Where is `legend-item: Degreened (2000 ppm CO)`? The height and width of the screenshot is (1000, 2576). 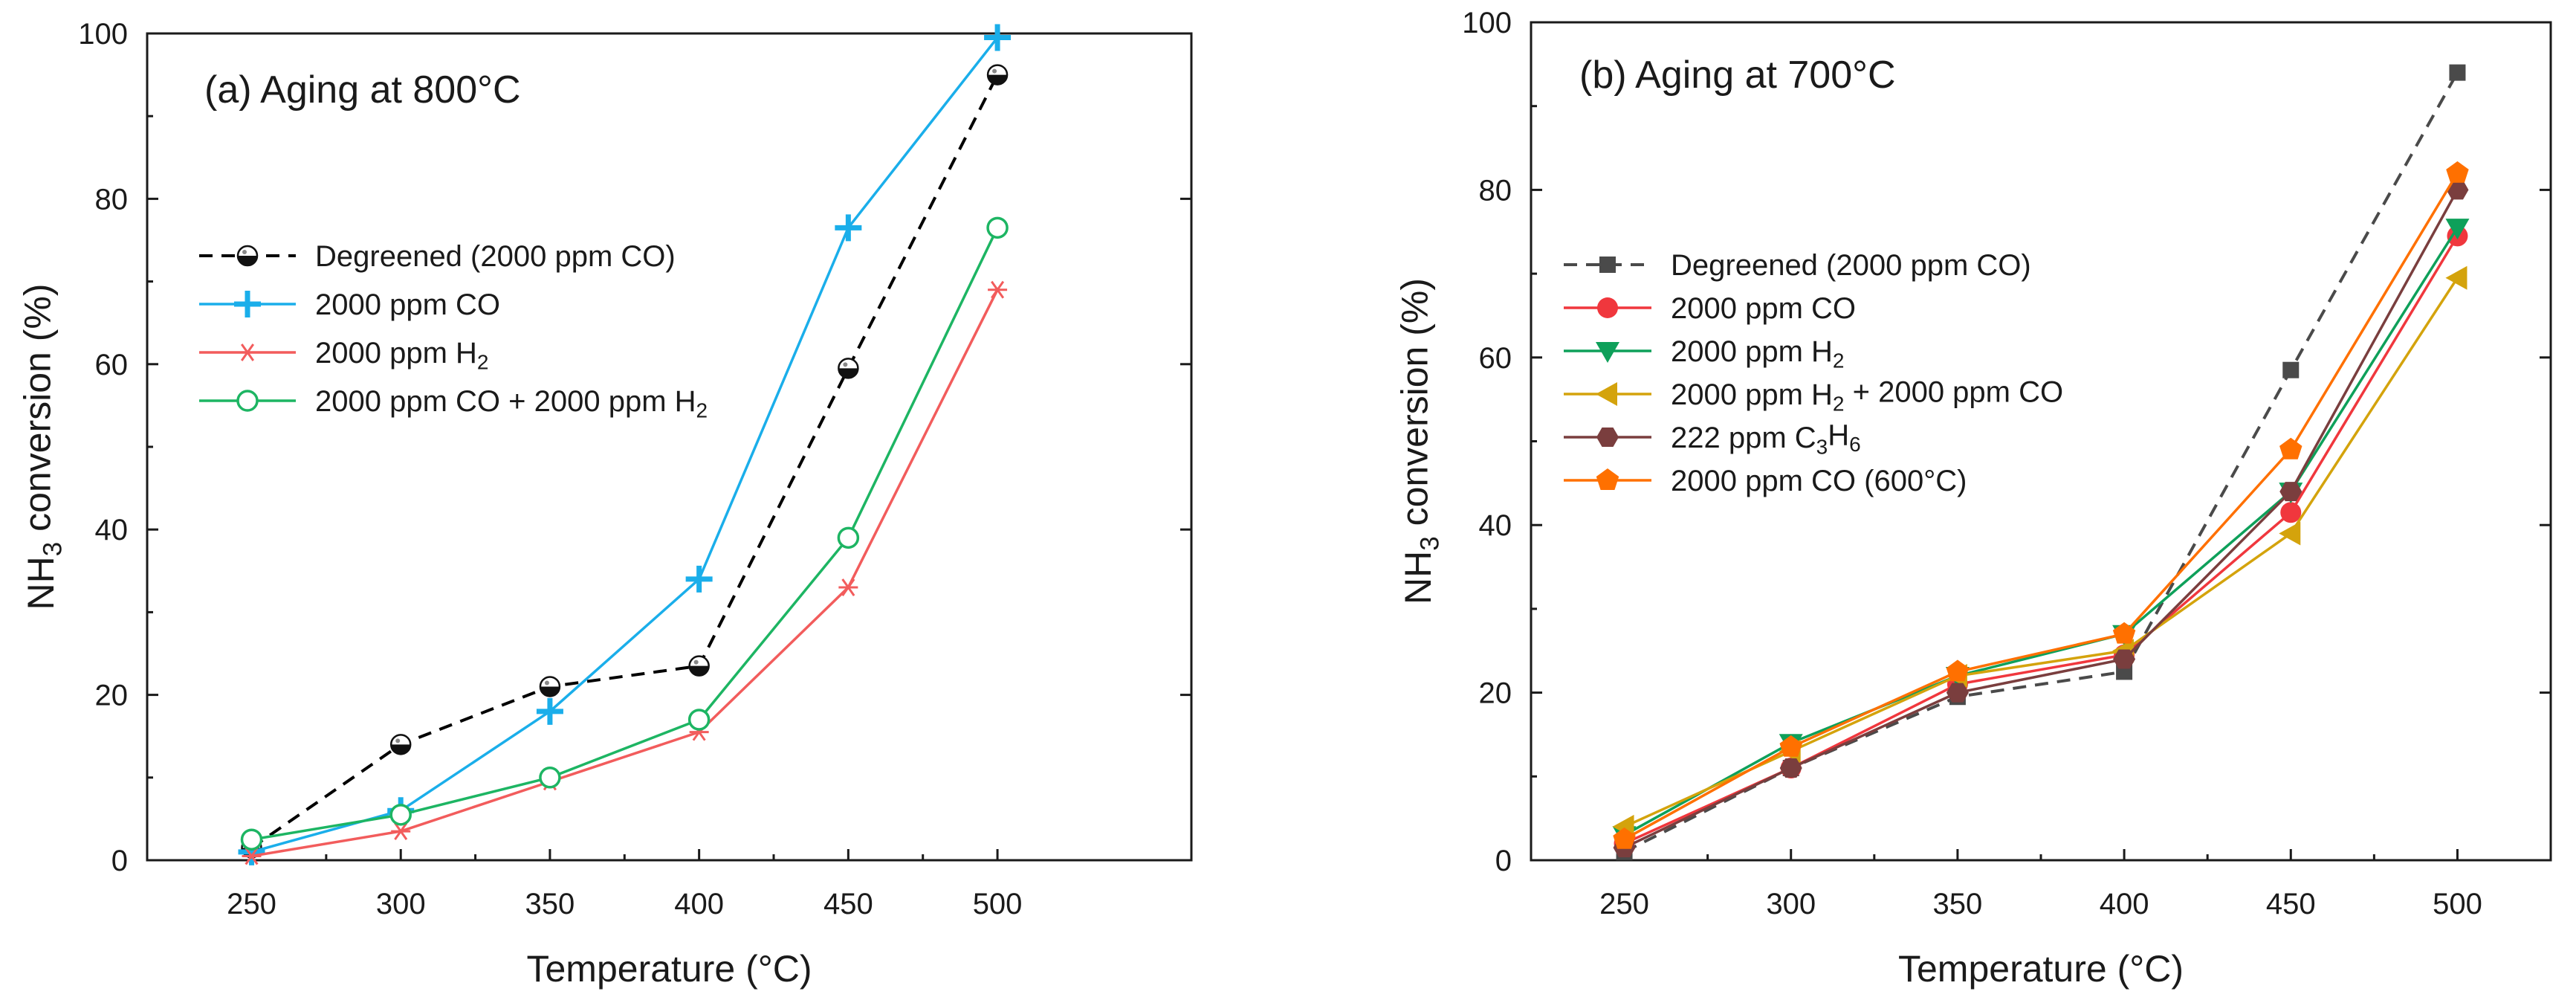 legend-item: Degreened (2000 ppm CO) is located at coordinates (1797, 265).